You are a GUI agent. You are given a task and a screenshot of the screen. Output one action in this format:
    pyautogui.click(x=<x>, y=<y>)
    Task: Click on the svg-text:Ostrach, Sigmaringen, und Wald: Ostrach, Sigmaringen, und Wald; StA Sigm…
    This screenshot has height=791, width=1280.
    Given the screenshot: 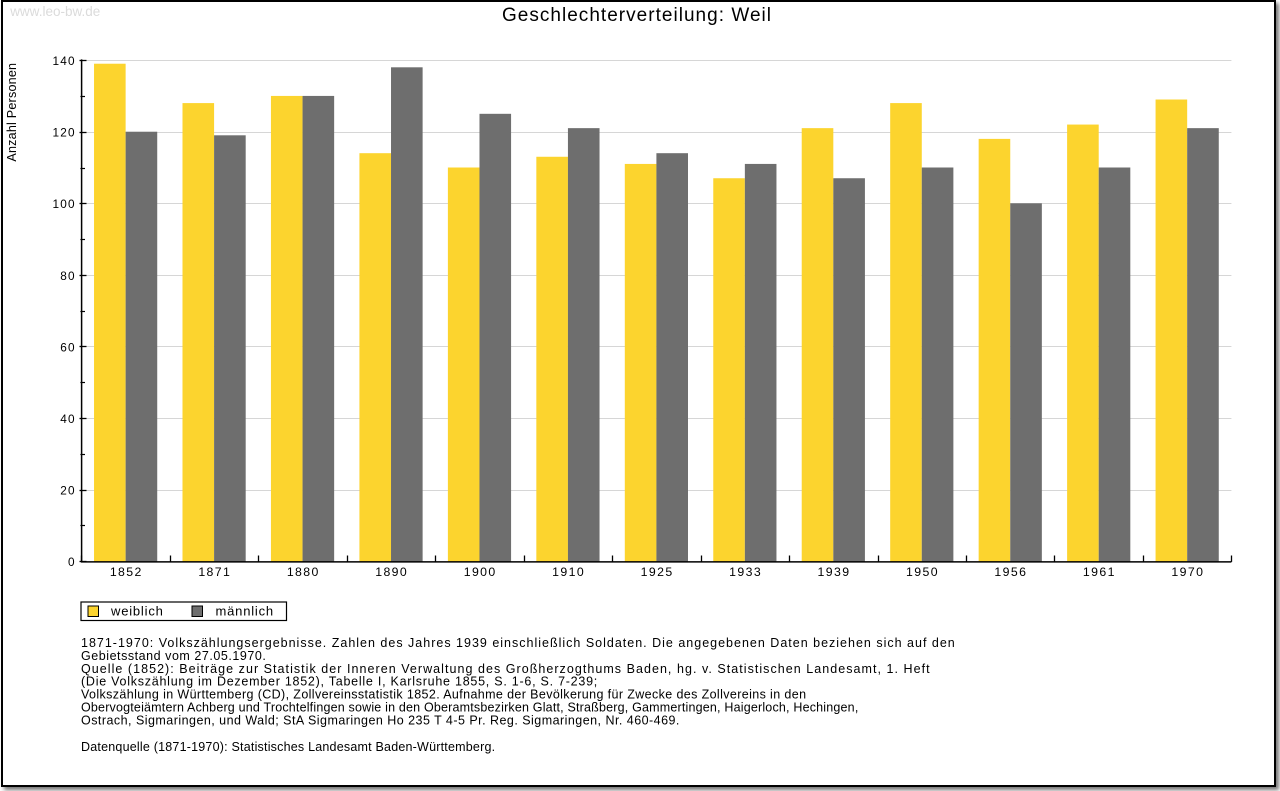 What is the action you would take?
    pyautogui.click(x=380, y=721)
    